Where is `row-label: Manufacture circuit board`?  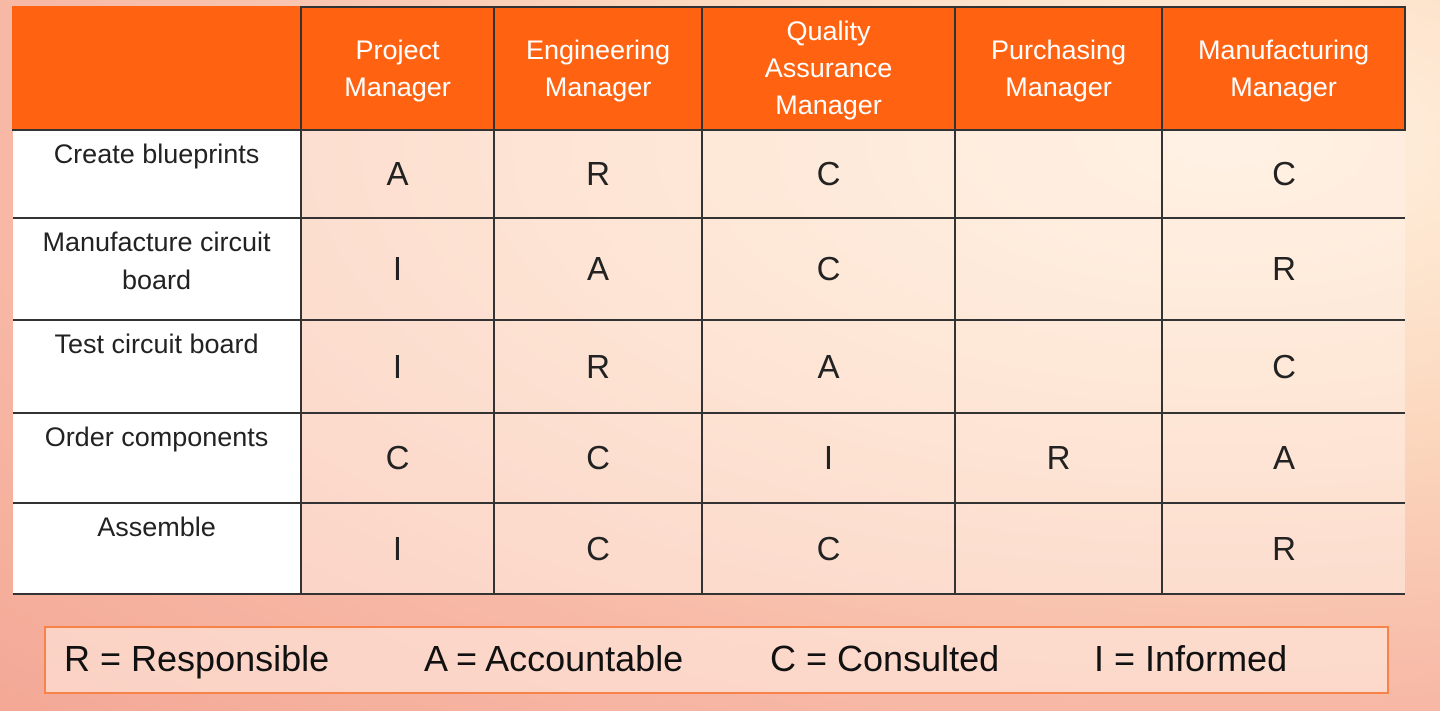 row-label: Manufacture circuit board is located at coordinates (157, 269).